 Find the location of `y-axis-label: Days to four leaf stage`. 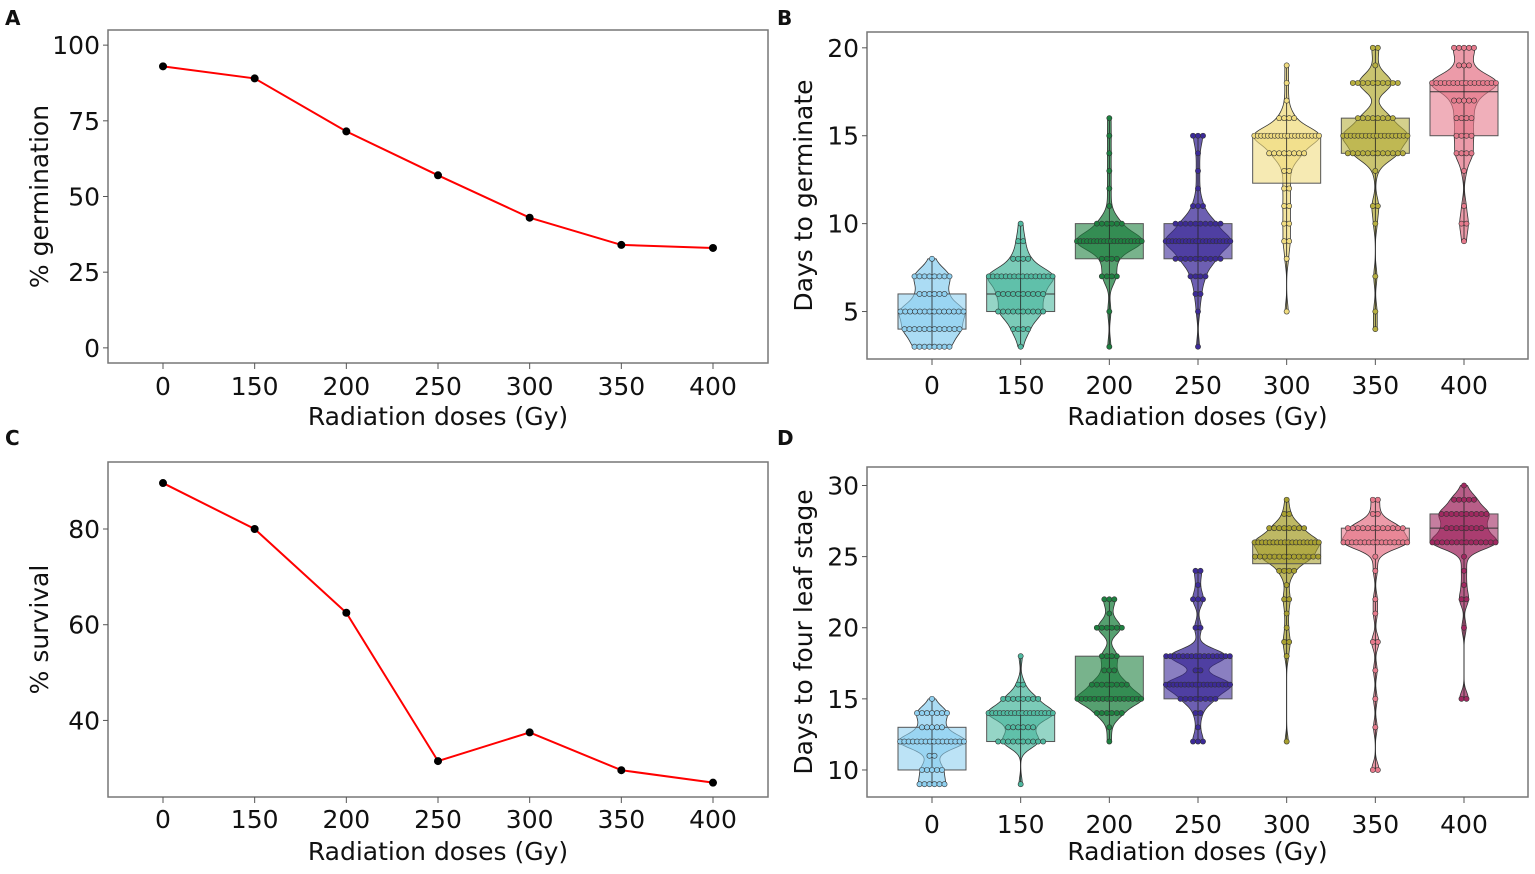

y-axis-label: Days to four leaf stage is located at coordinates (803, 631).